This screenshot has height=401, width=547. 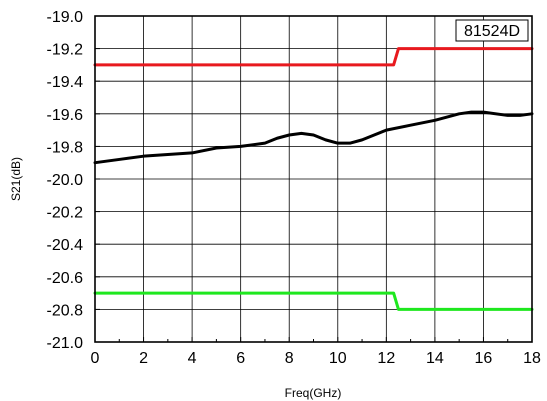 I want to click on badge-box, so click(x=492, y=30).